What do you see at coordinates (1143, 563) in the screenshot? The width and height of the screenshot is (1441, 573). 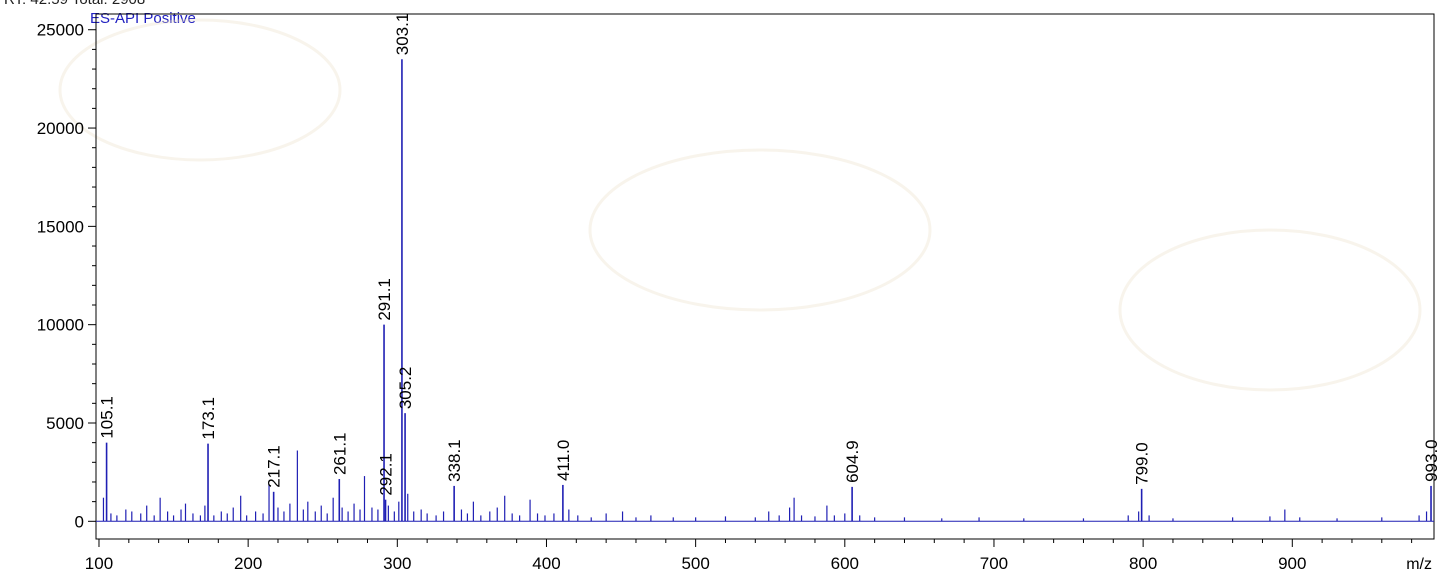 I see `x-tick-label: 800` at bounding box center [1143, 563].